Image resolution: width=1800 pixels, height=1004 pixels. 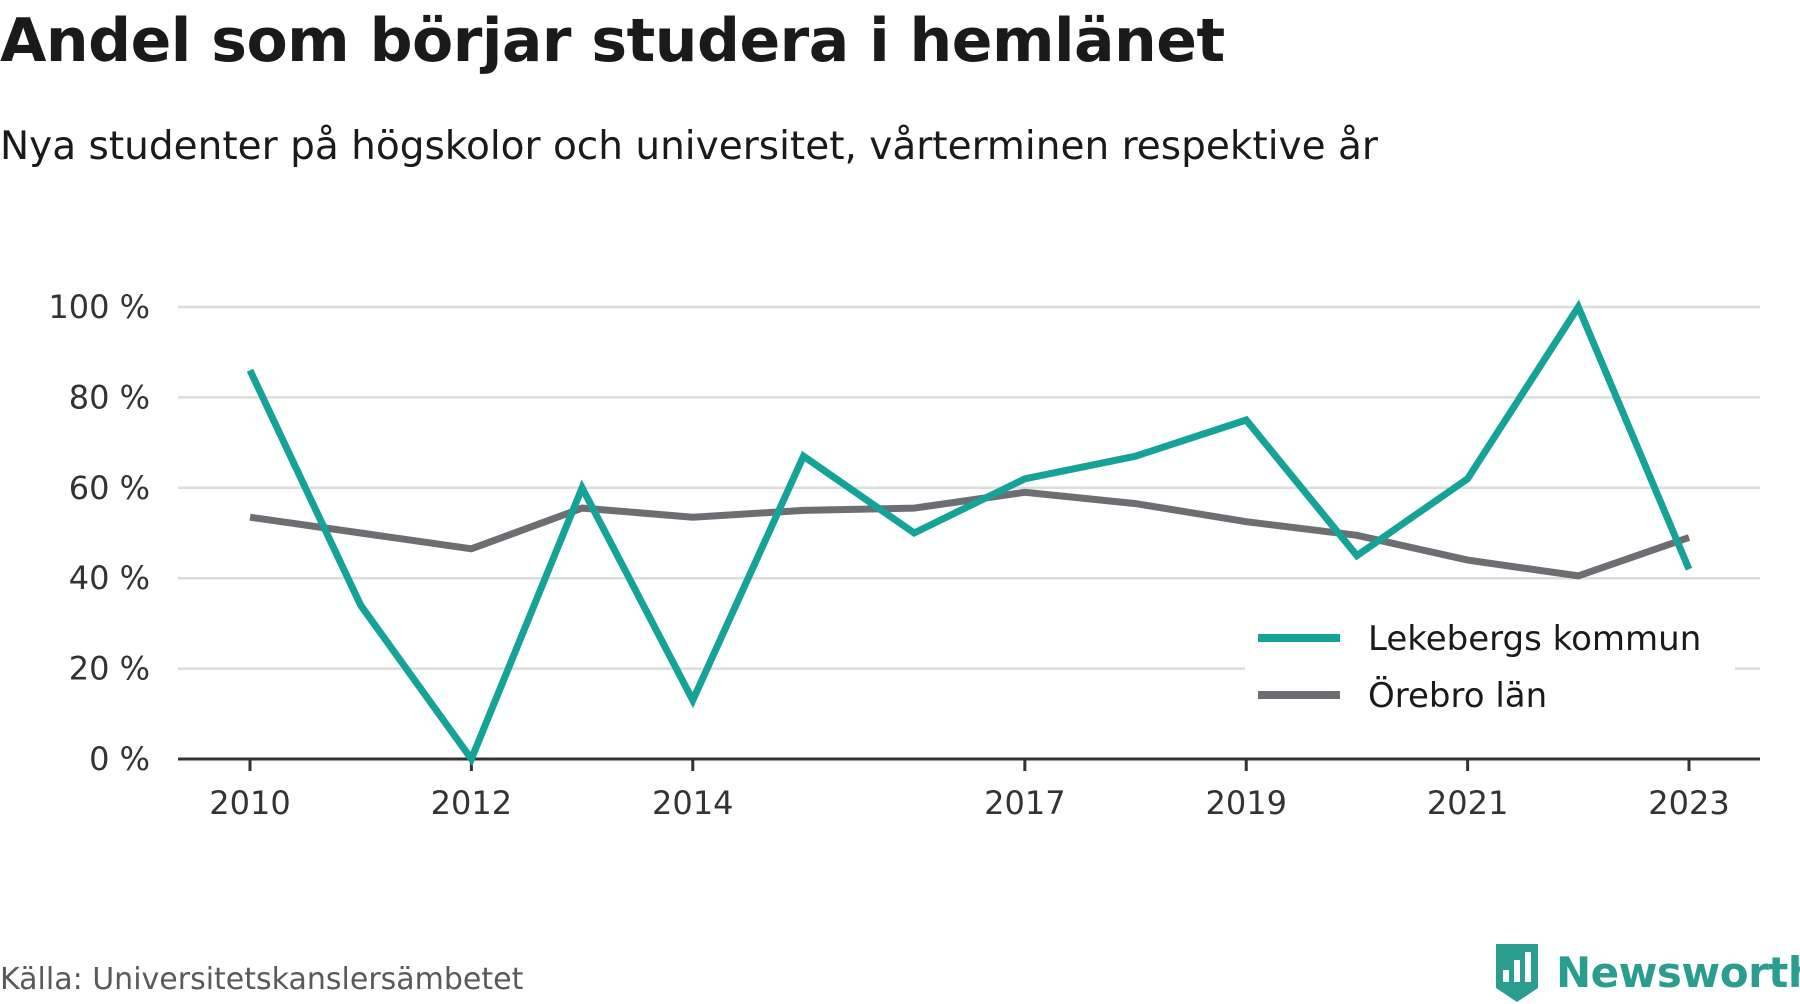 I want to click on brand-name: Newsworthy, so click(x=1678, y=972).